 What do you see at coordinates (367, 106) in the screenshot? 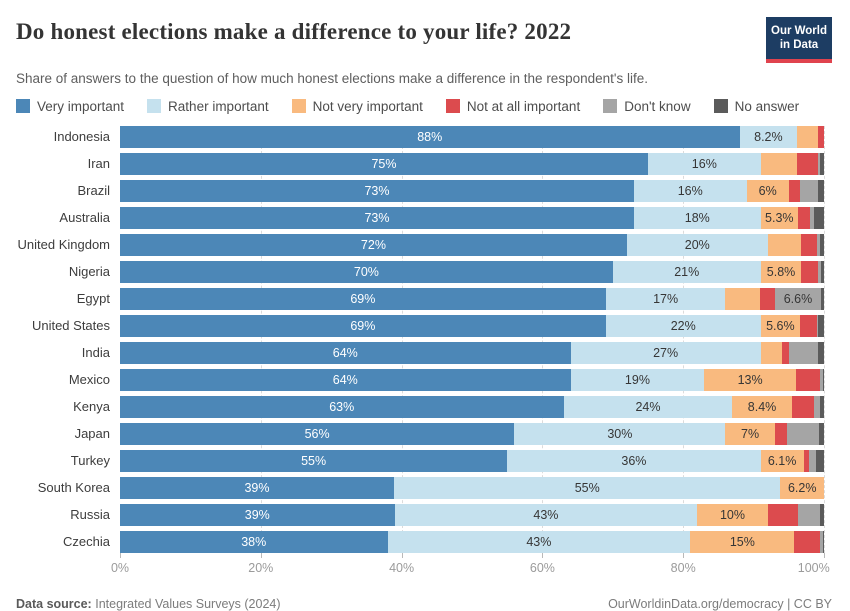
I see `legend-label: Not very important` at bounding box center [367, 106].